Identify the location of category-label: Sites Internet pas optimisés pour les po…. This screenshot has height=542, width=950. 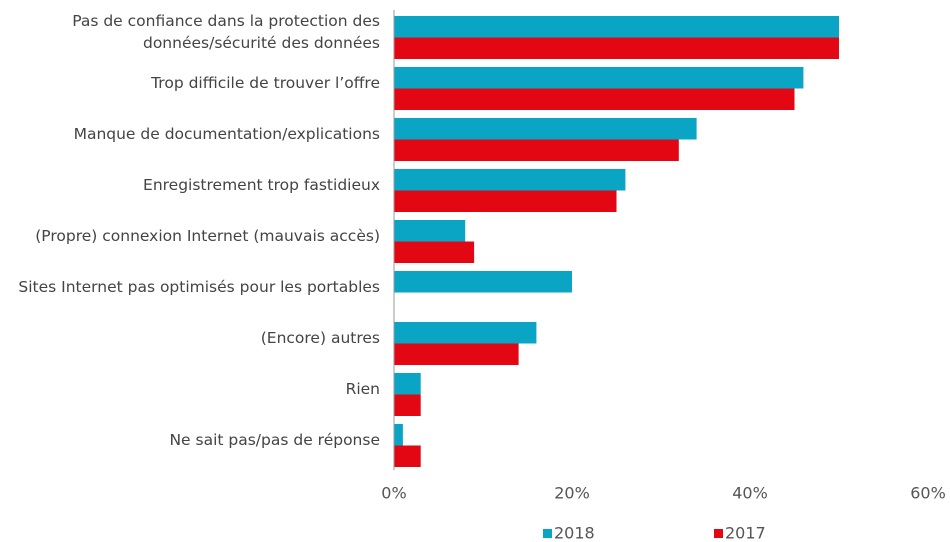
(199, 286).